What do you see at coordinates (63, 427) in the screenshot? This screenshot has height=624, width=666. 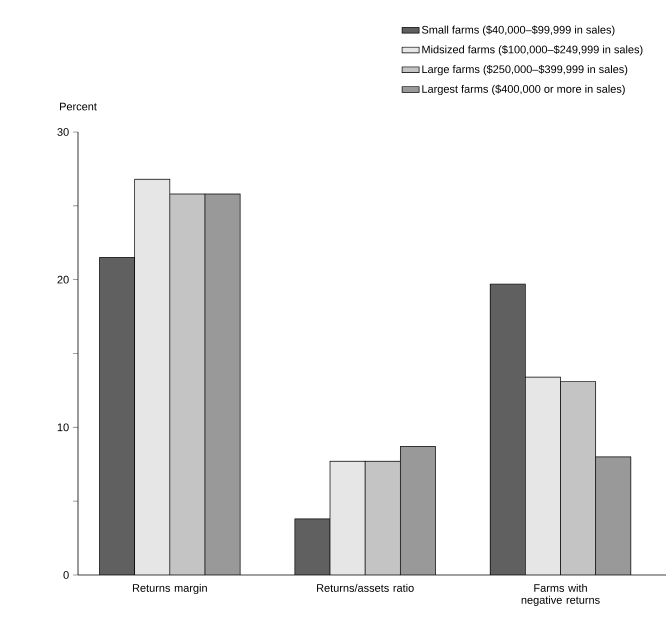 I see `y-tick-label: 10` at bounding box center [63, 427].